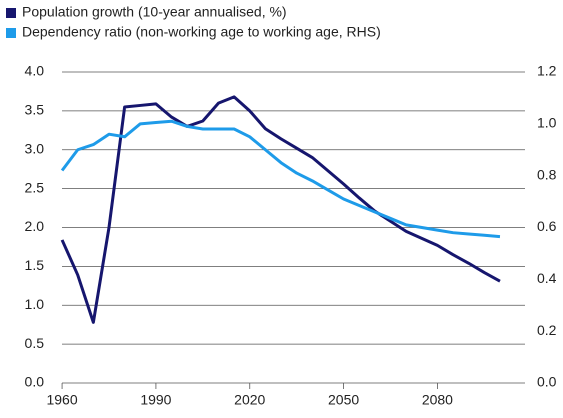 The height and width of the screenshot is (418, 563). I want to click on y2-tick-label: 0.2, so click(547, 330).